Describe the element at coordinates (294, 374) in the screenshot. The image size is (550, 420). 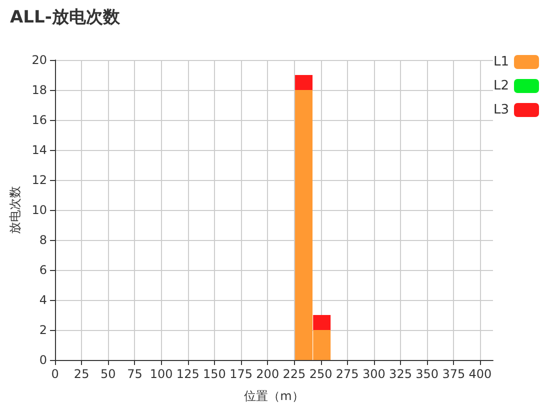
I see `x-tick-label: 225` at that location.